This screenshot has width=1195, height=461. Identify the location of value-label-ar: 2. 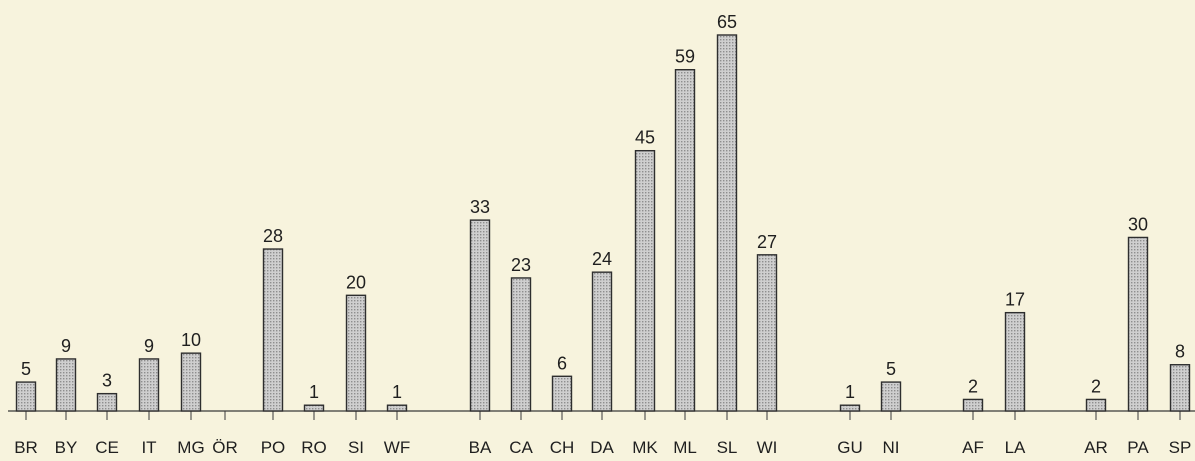
(1096, 386).